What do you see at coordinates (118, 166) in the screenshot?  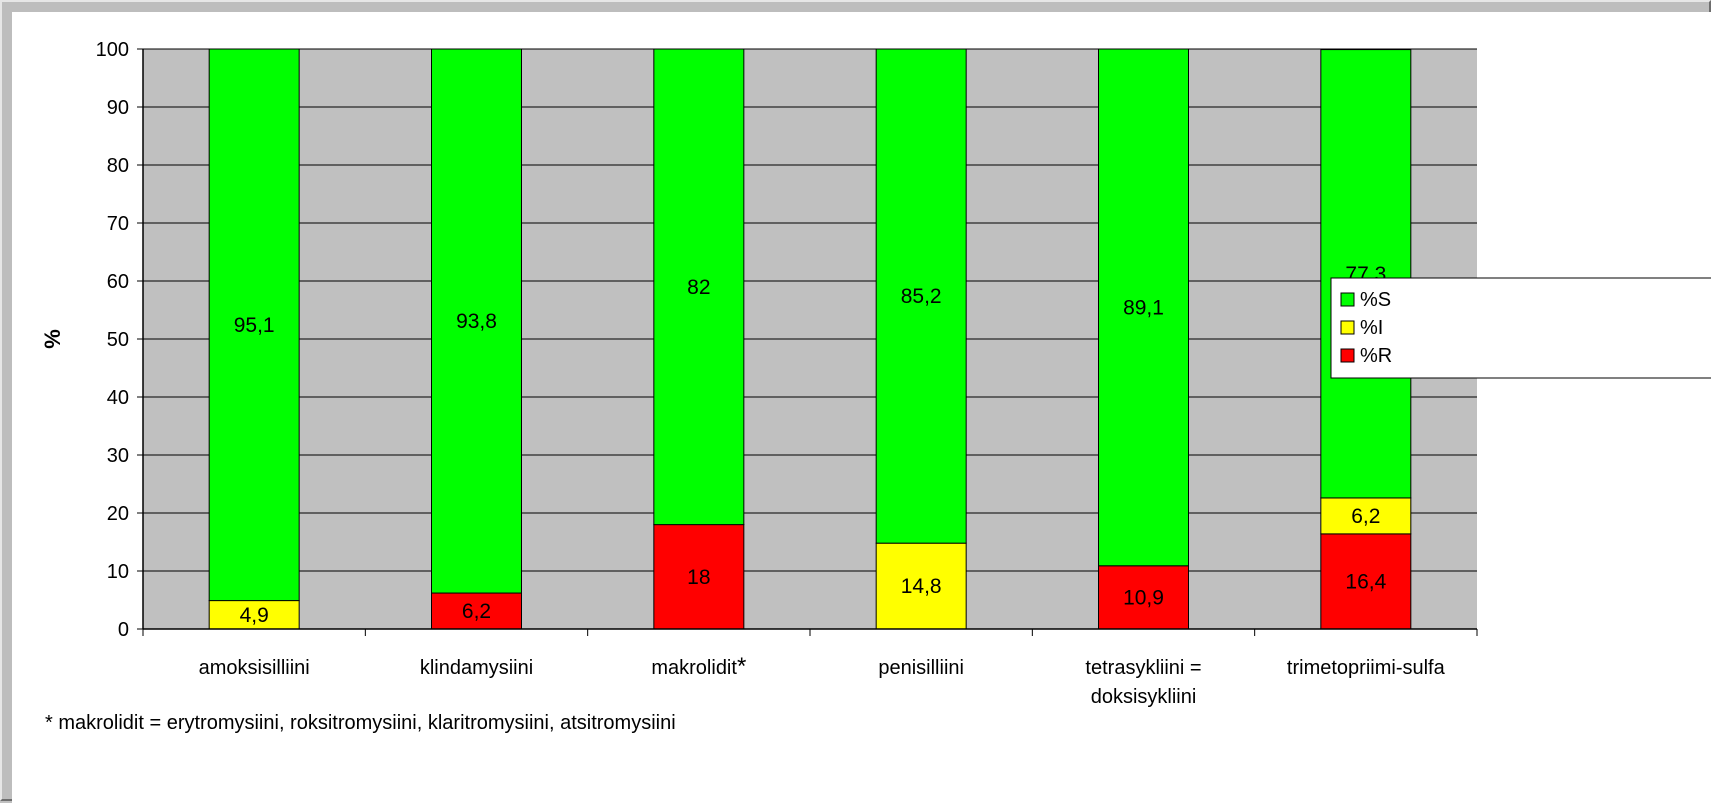 I see `y-tick-label: 80` at bounding box center [118, 166].